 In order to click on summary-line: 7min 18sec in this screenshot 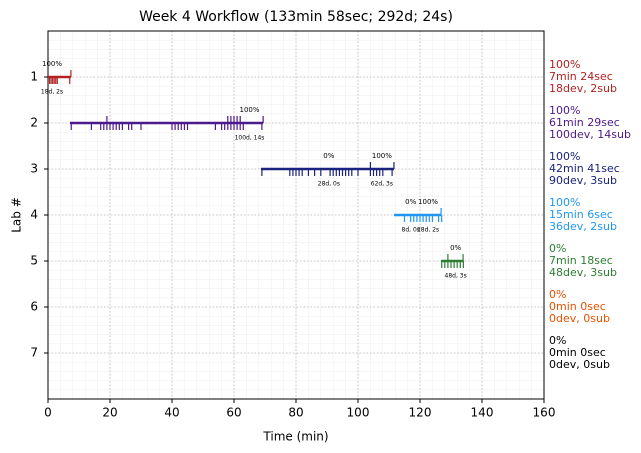, I will do `click(581, 260)`.